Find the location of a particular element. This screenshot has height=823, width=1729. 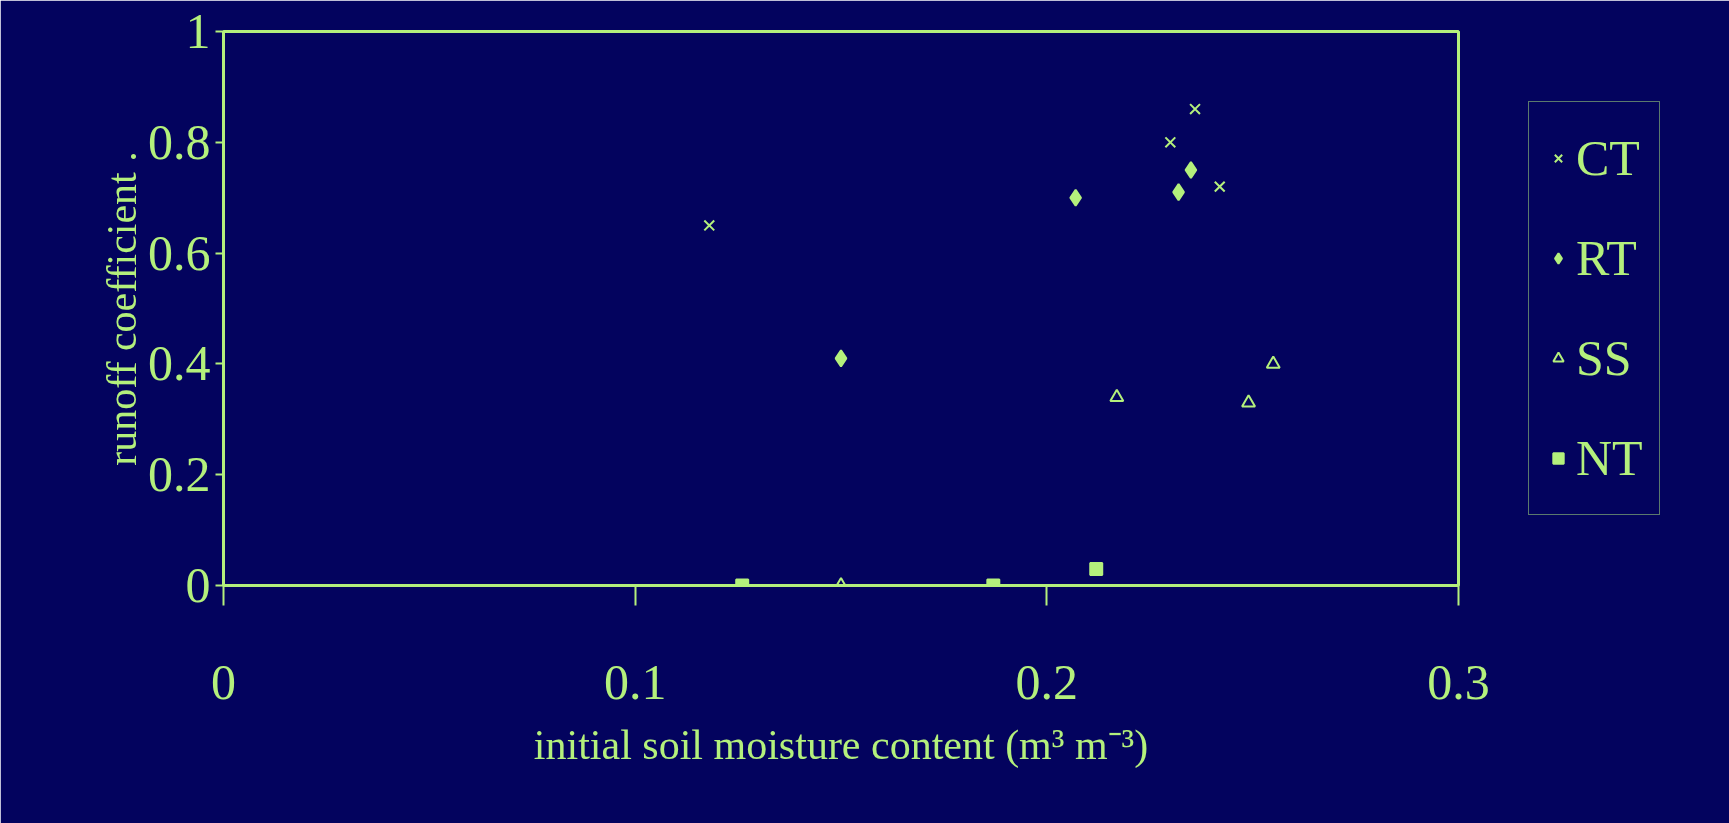

y-axis-title: runoff coefficient . is located at coordinates (122, 308).